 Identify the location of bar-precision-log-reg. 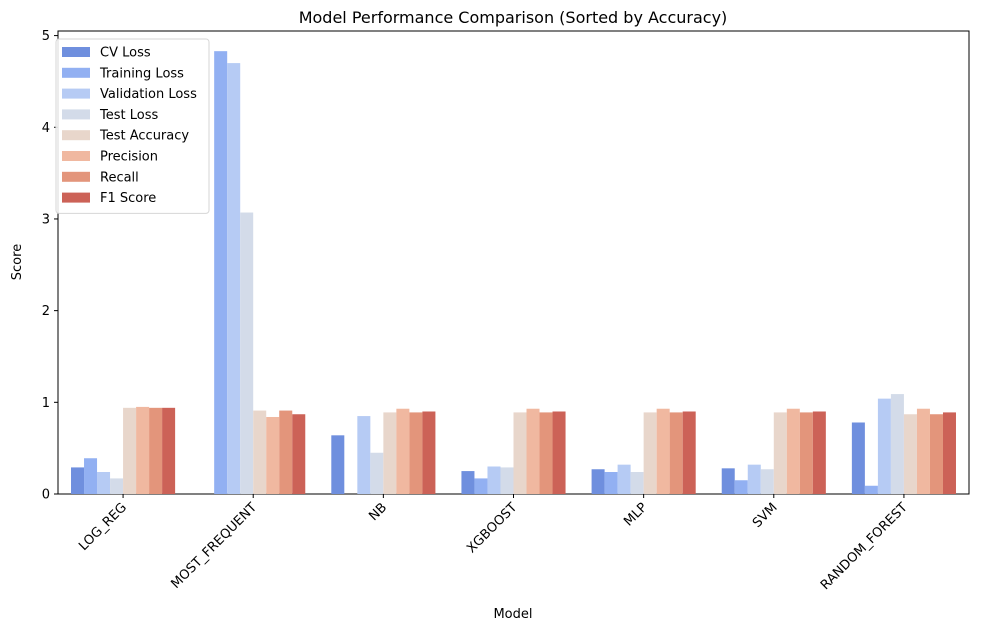
(143, 450).